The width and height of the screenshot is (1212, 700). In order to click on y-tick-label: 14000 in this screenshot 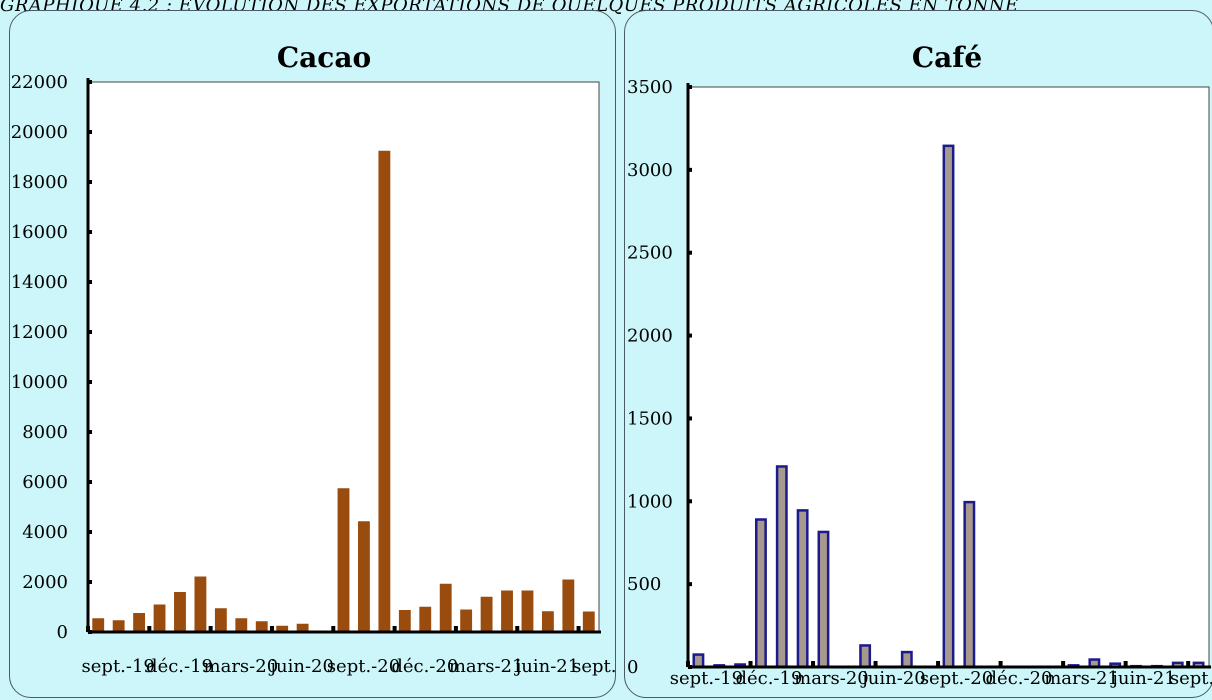, I will do `click(39, 282)`.